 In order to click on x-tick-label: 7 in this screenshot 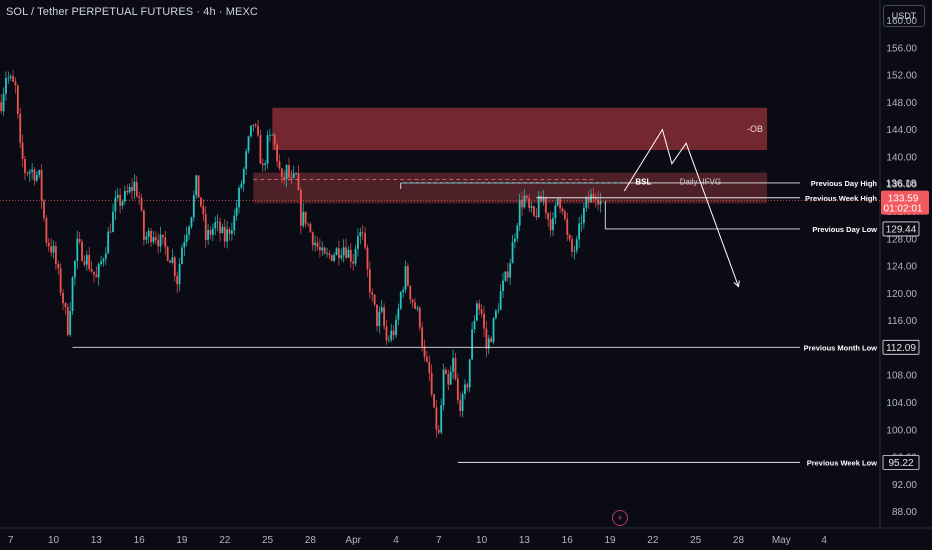, I will do `click(11, 540)`.